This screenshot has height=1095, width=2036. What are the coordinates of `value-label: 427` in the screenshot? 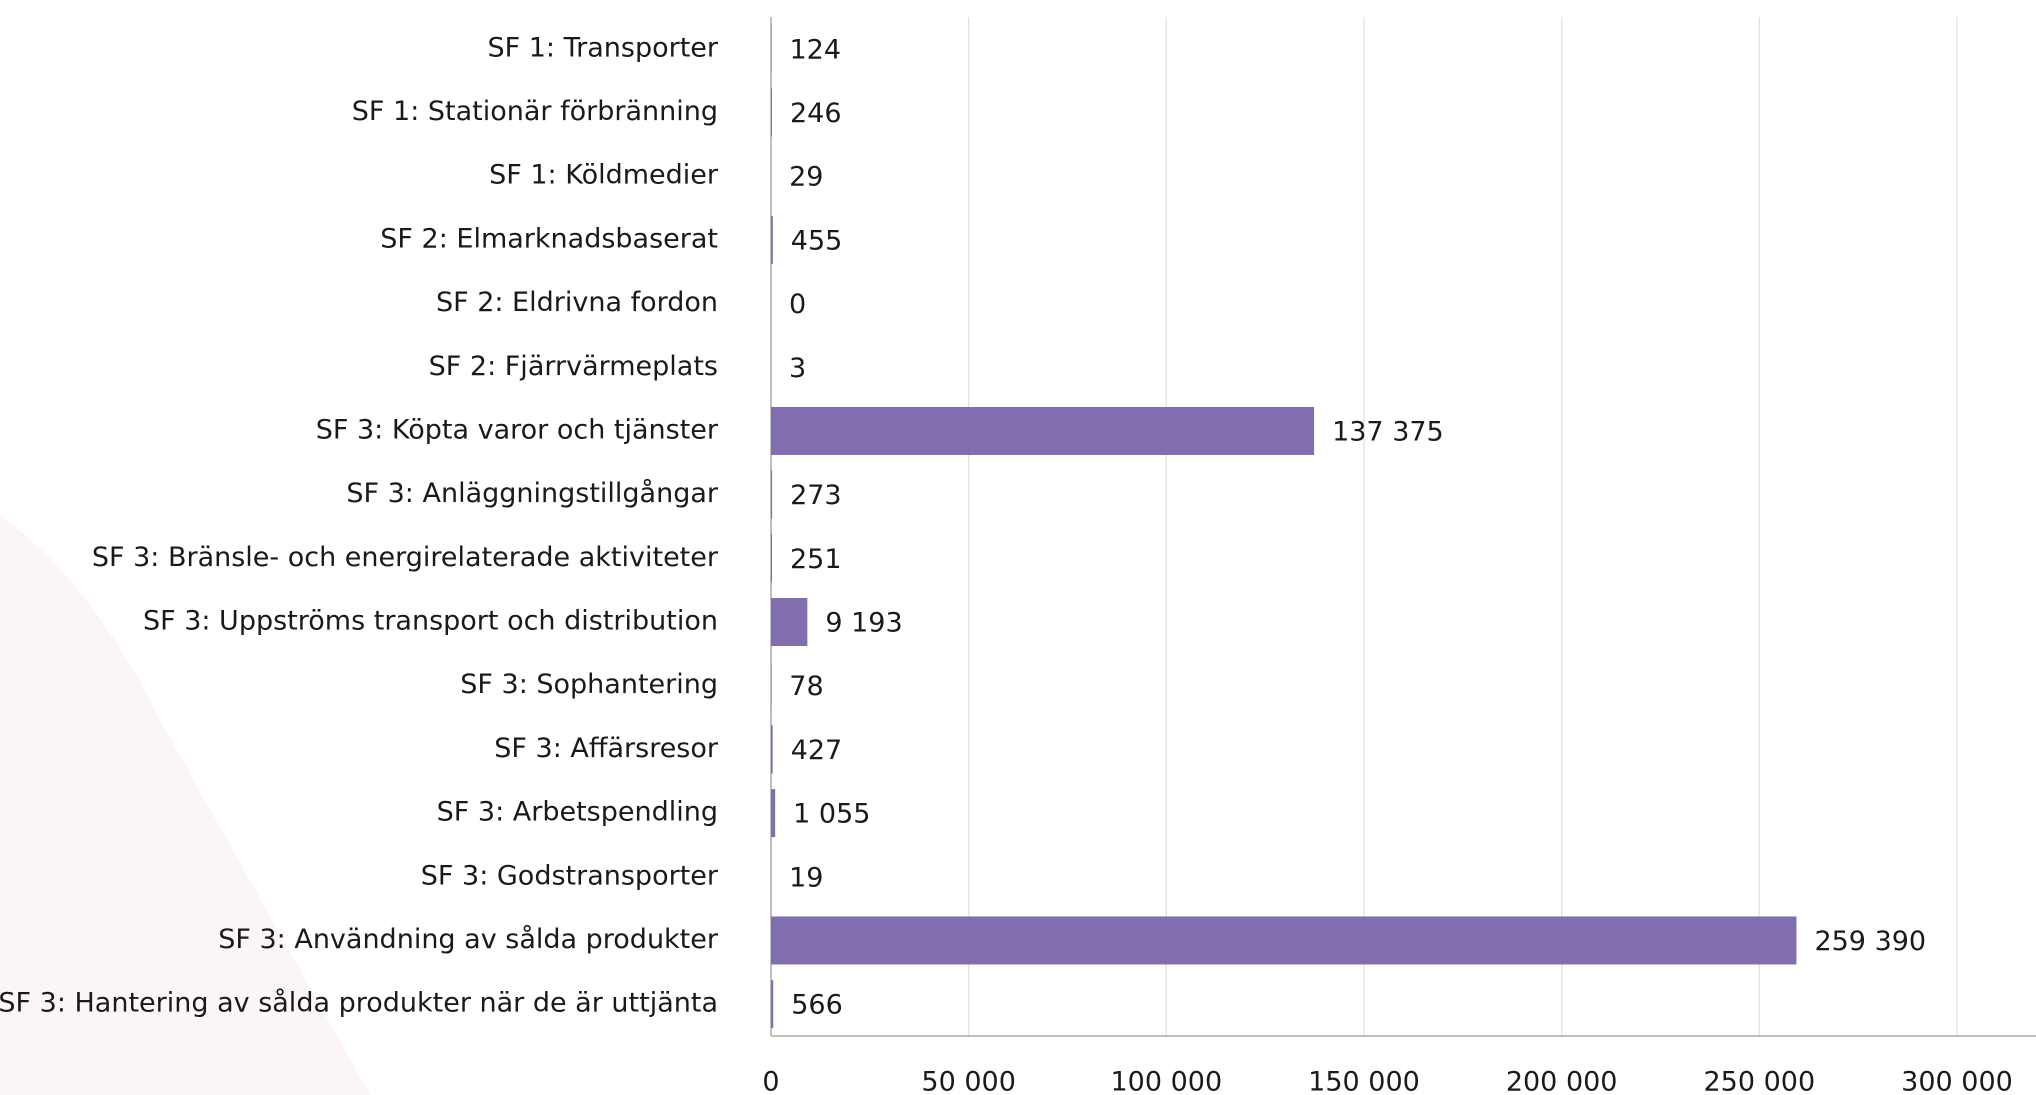 It's located at (817, 750).